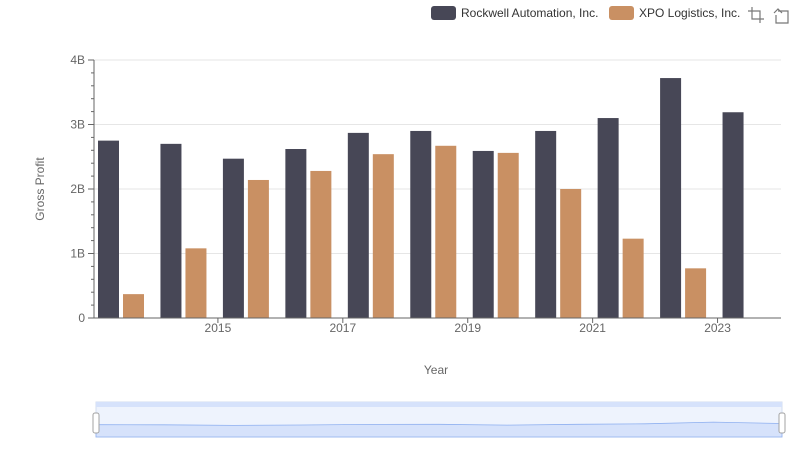  I want to click on y-tick-label: 0, so click(81, 318).